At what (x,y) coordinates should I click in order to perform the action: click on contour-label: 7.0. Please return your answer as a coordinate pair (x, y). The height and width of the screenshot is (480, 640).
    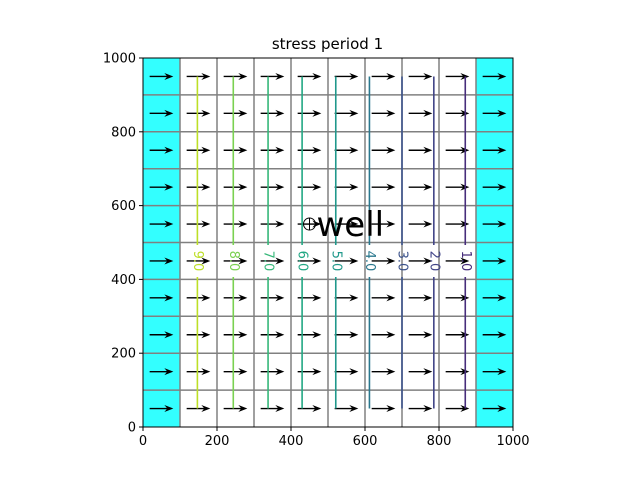
    Looking at the image, I should click on (268, 261).